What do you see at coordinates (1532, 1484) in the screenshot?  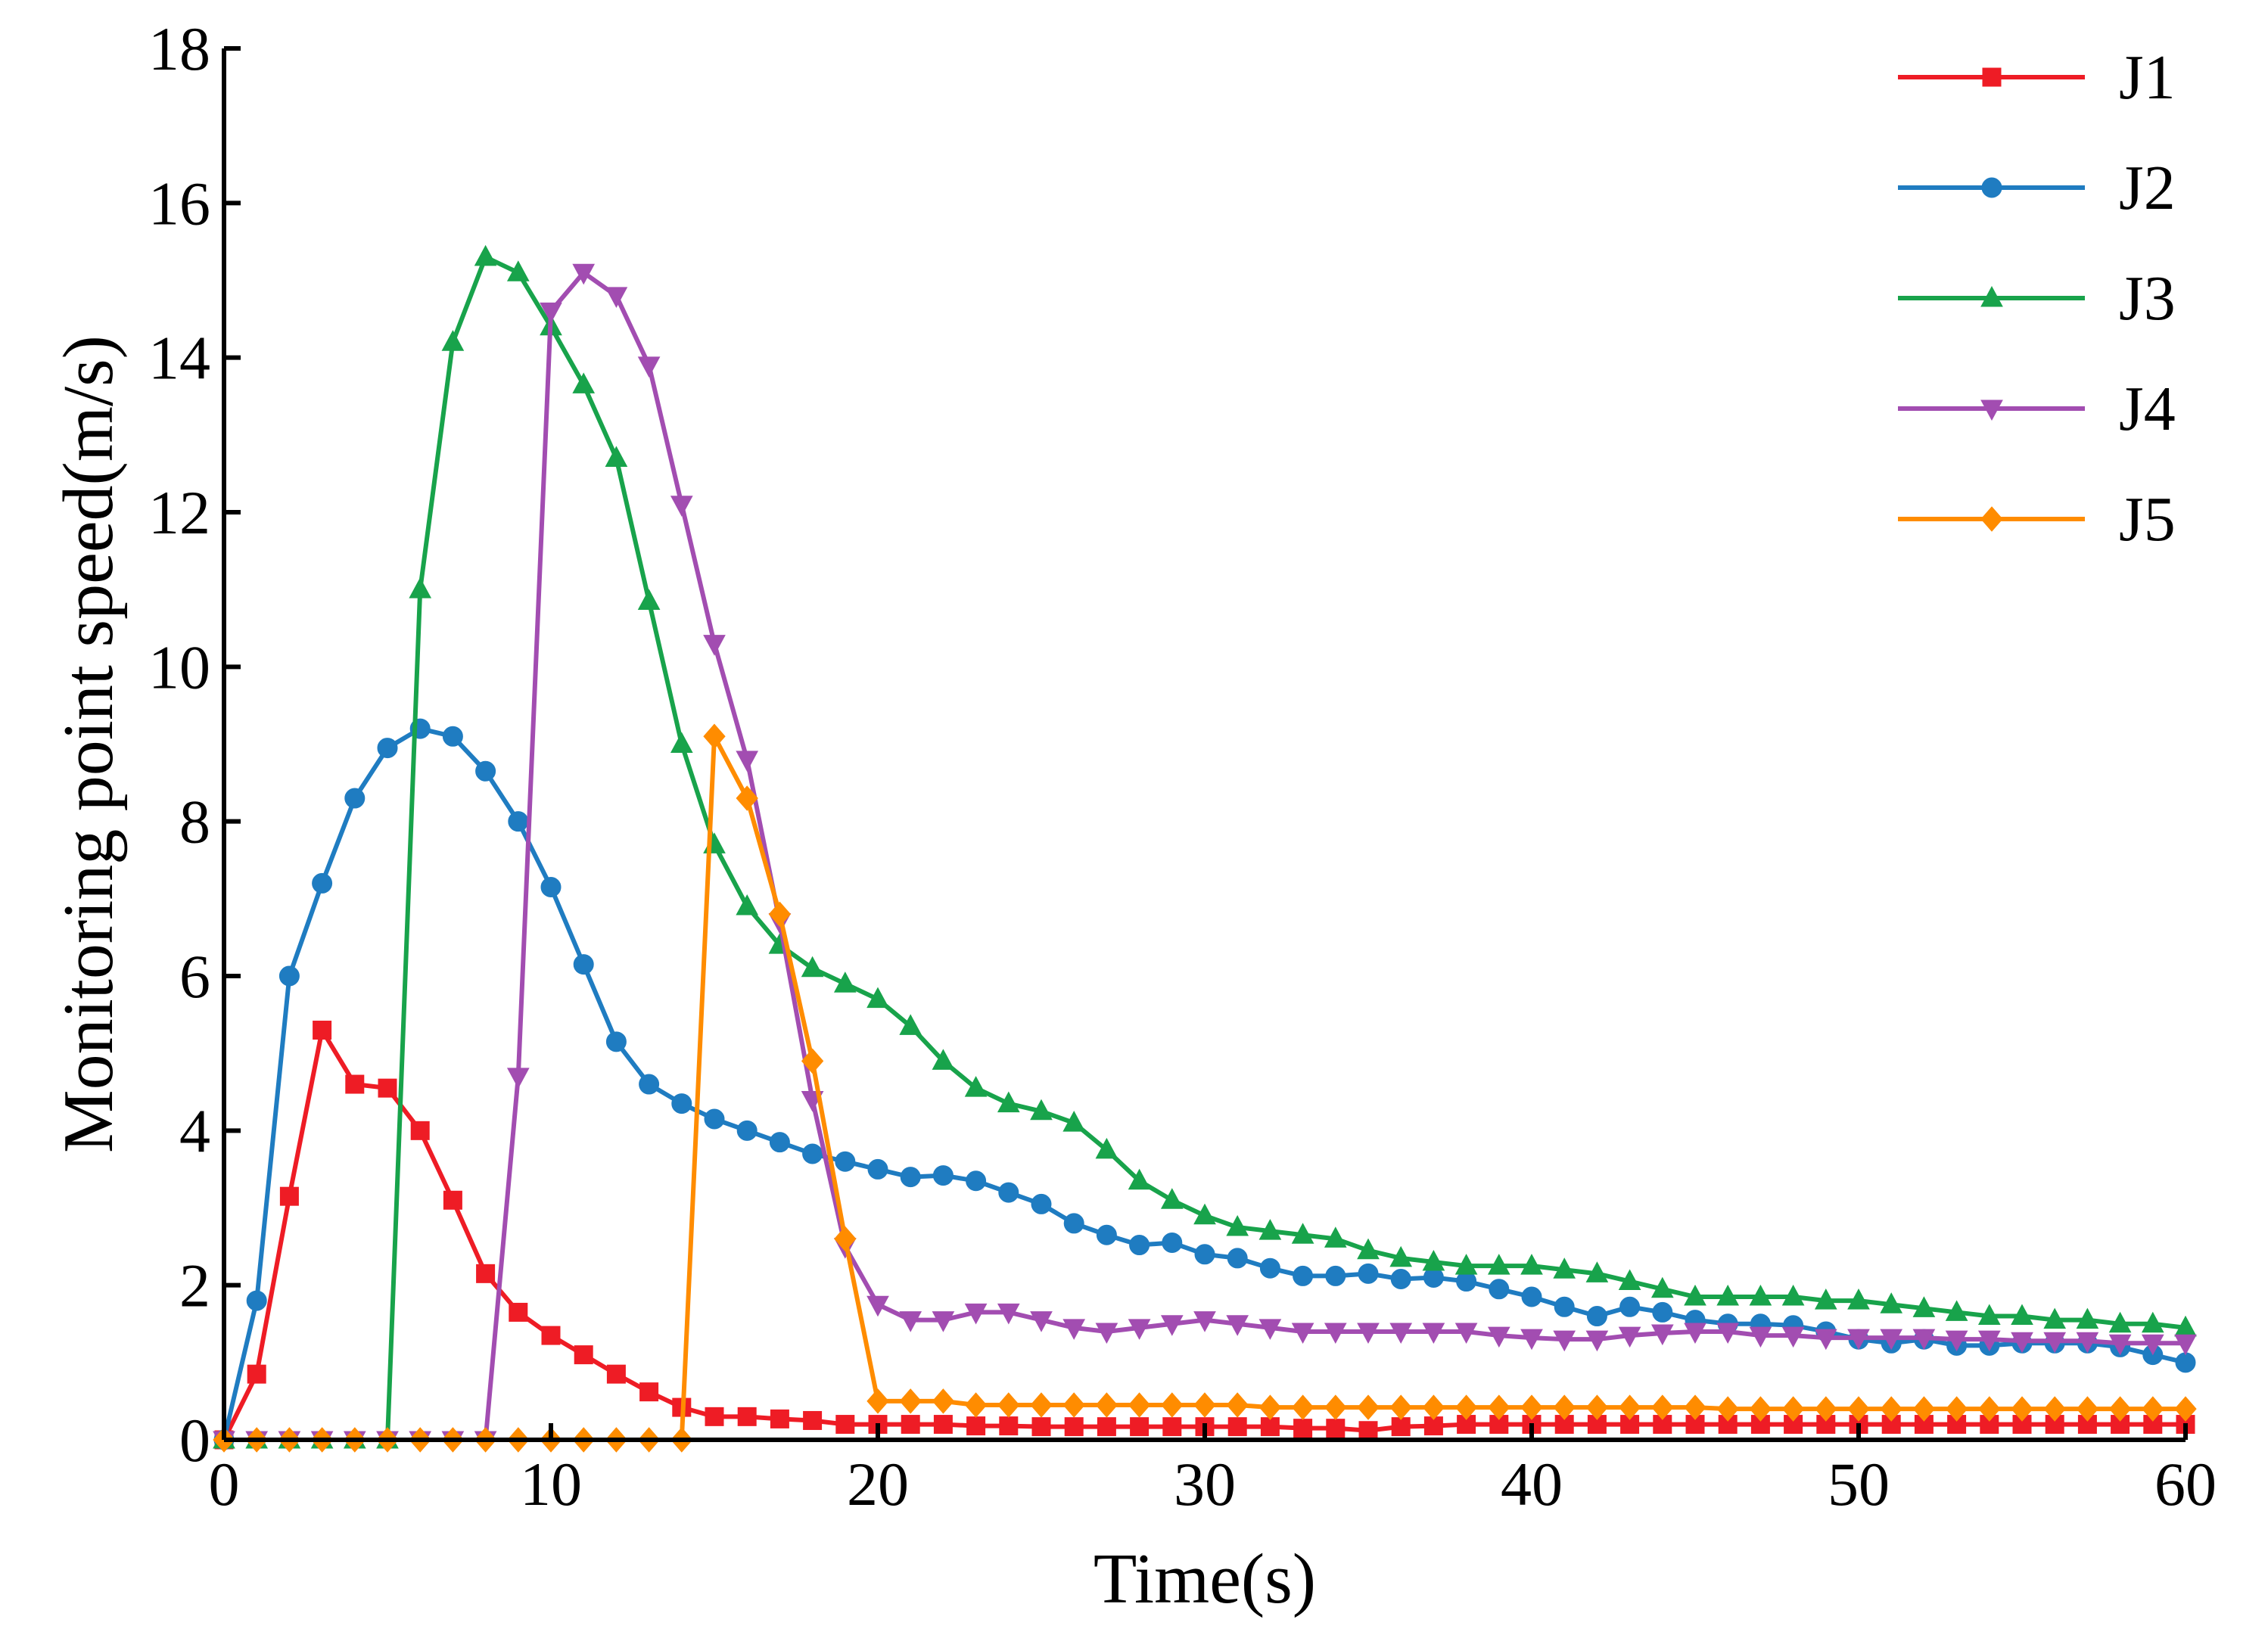 I see `x-tick-label: 40` at bounding box center [1532, 1484].